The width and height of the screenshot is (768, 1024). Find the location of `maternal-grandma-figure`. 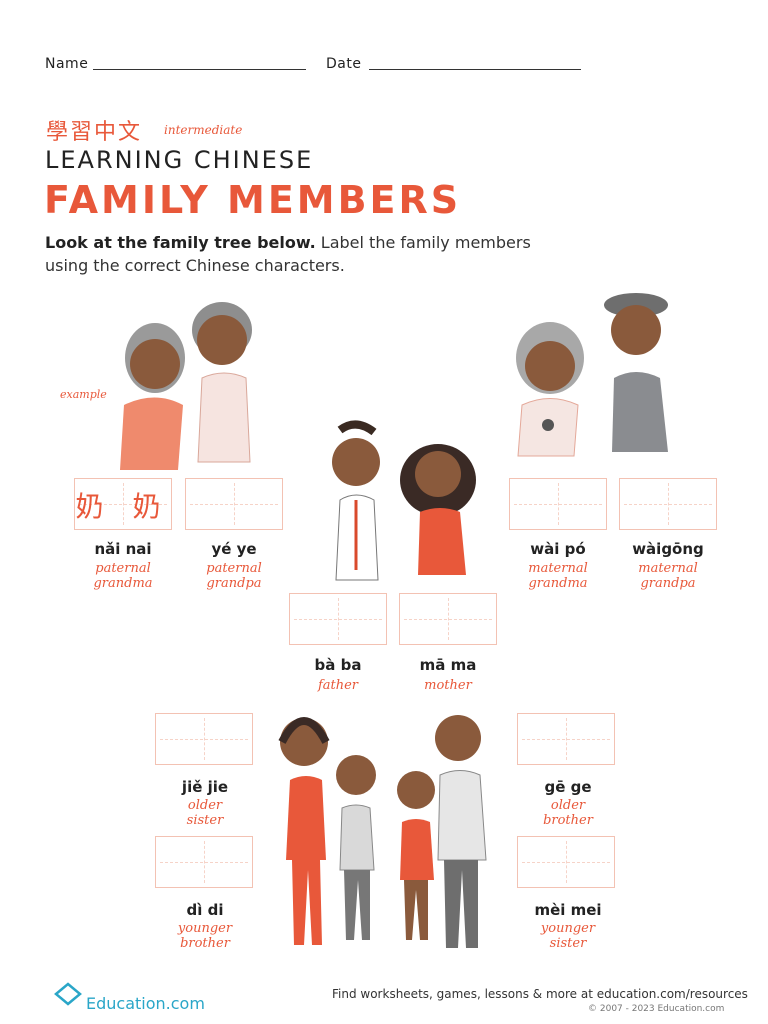

maternal-grandma-figure is located at coordinates (550, 389).